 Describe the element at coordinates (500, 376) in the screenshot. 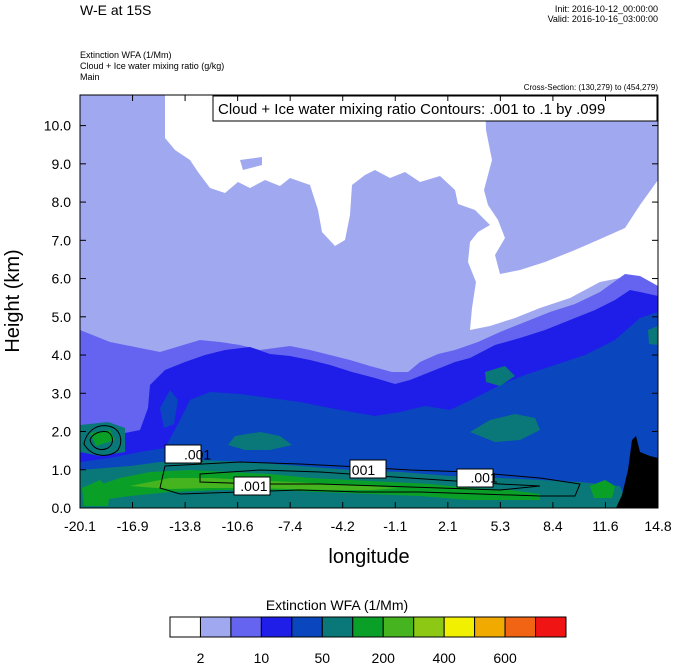

I see `extinction-patch-teal-c` at that location.